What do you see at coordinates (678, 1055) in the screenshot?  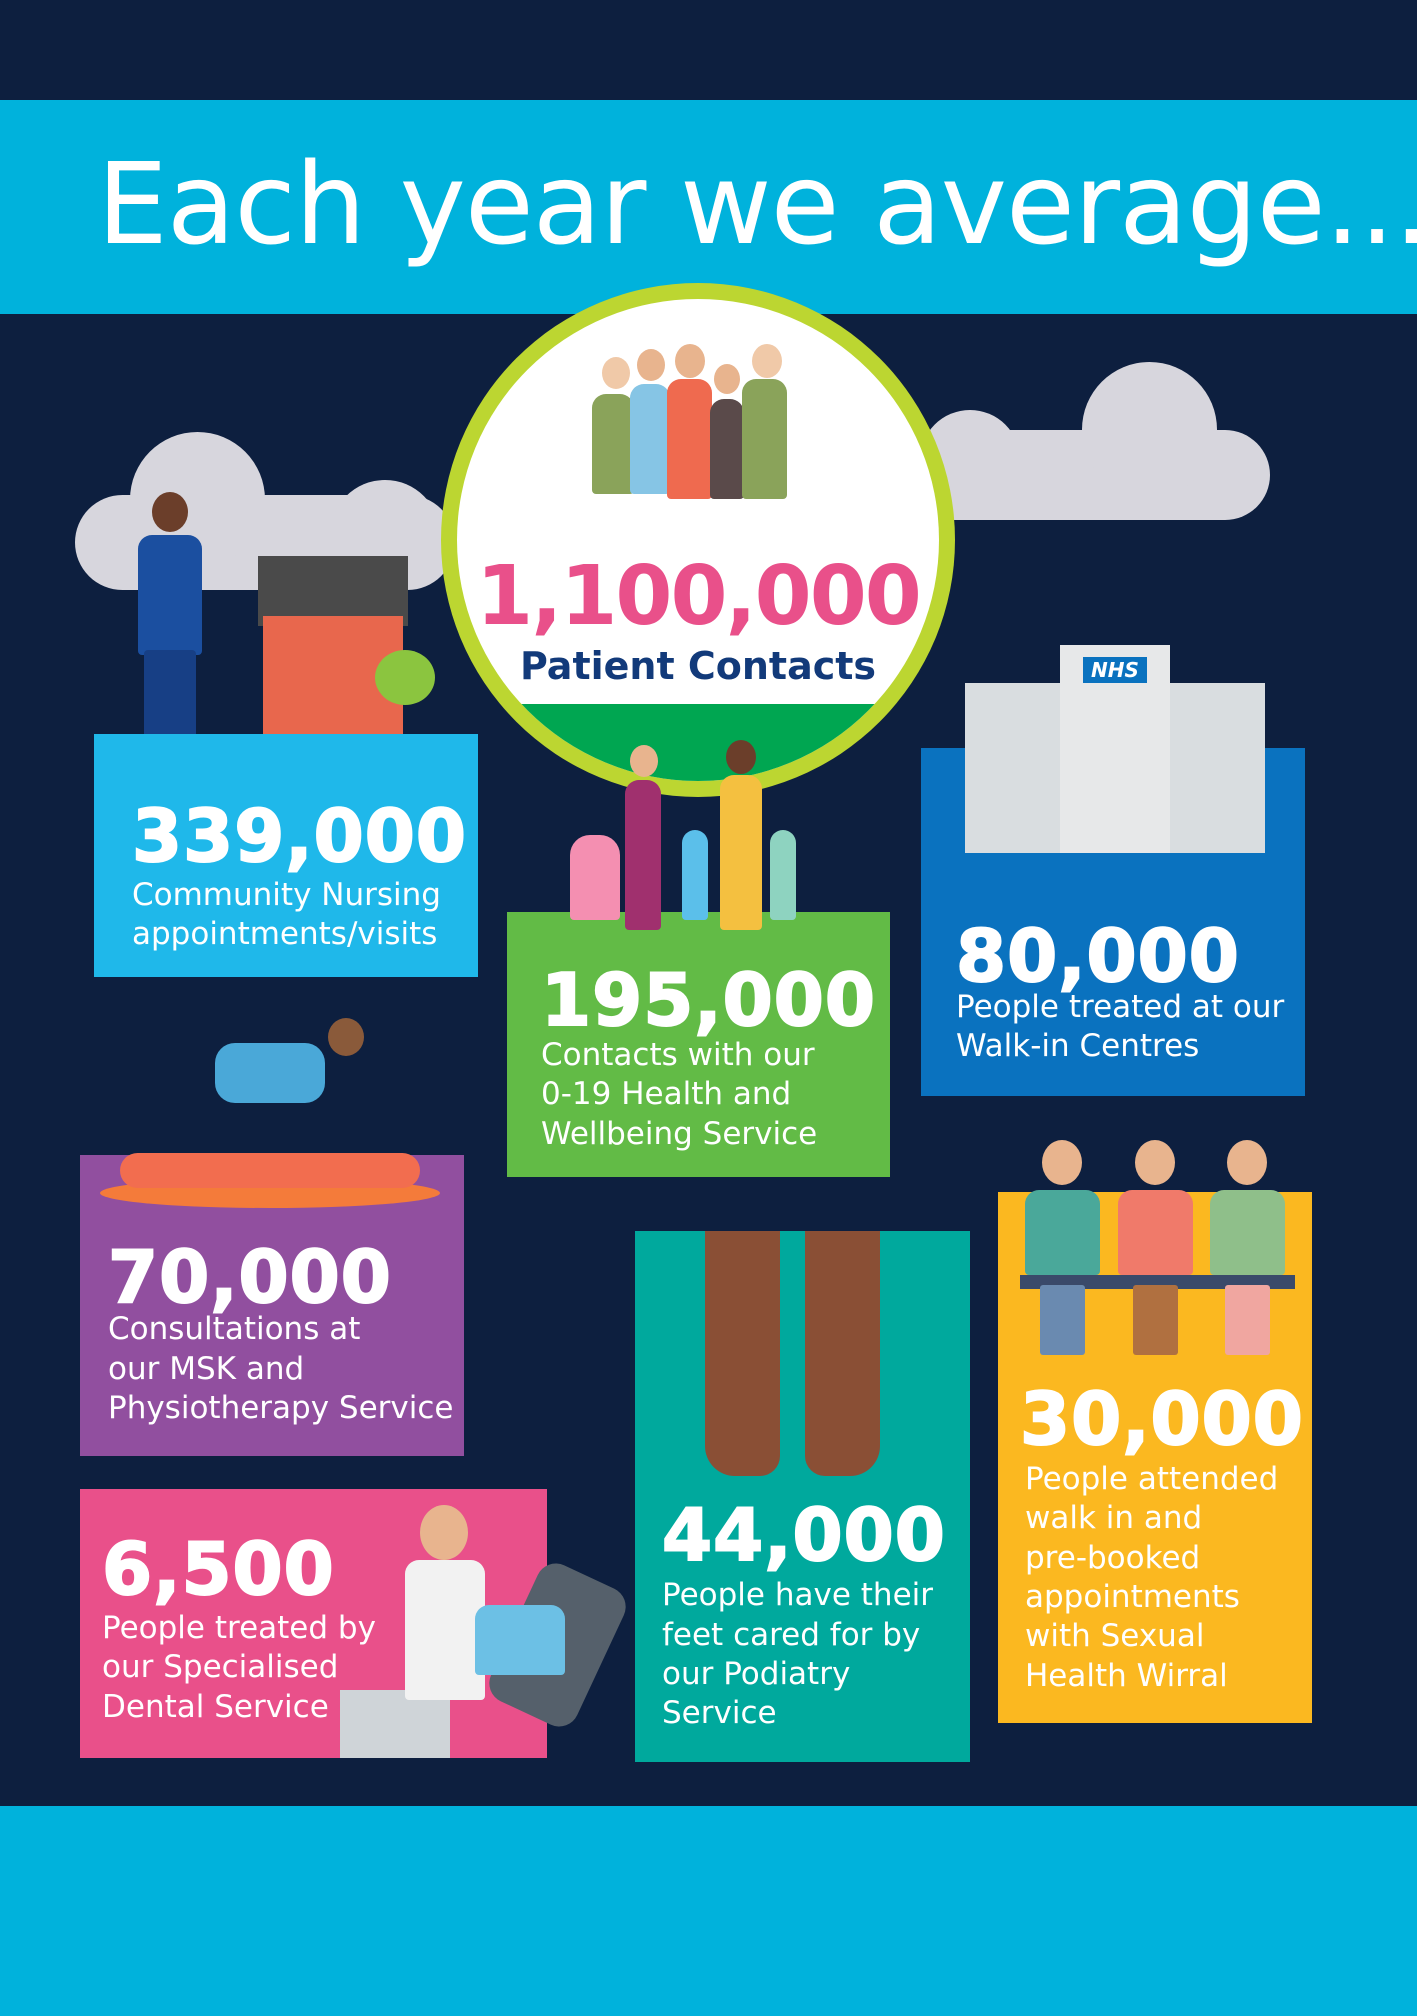 I see `stat-label-line: Contacts with our` at bounding box center [678, 1055].